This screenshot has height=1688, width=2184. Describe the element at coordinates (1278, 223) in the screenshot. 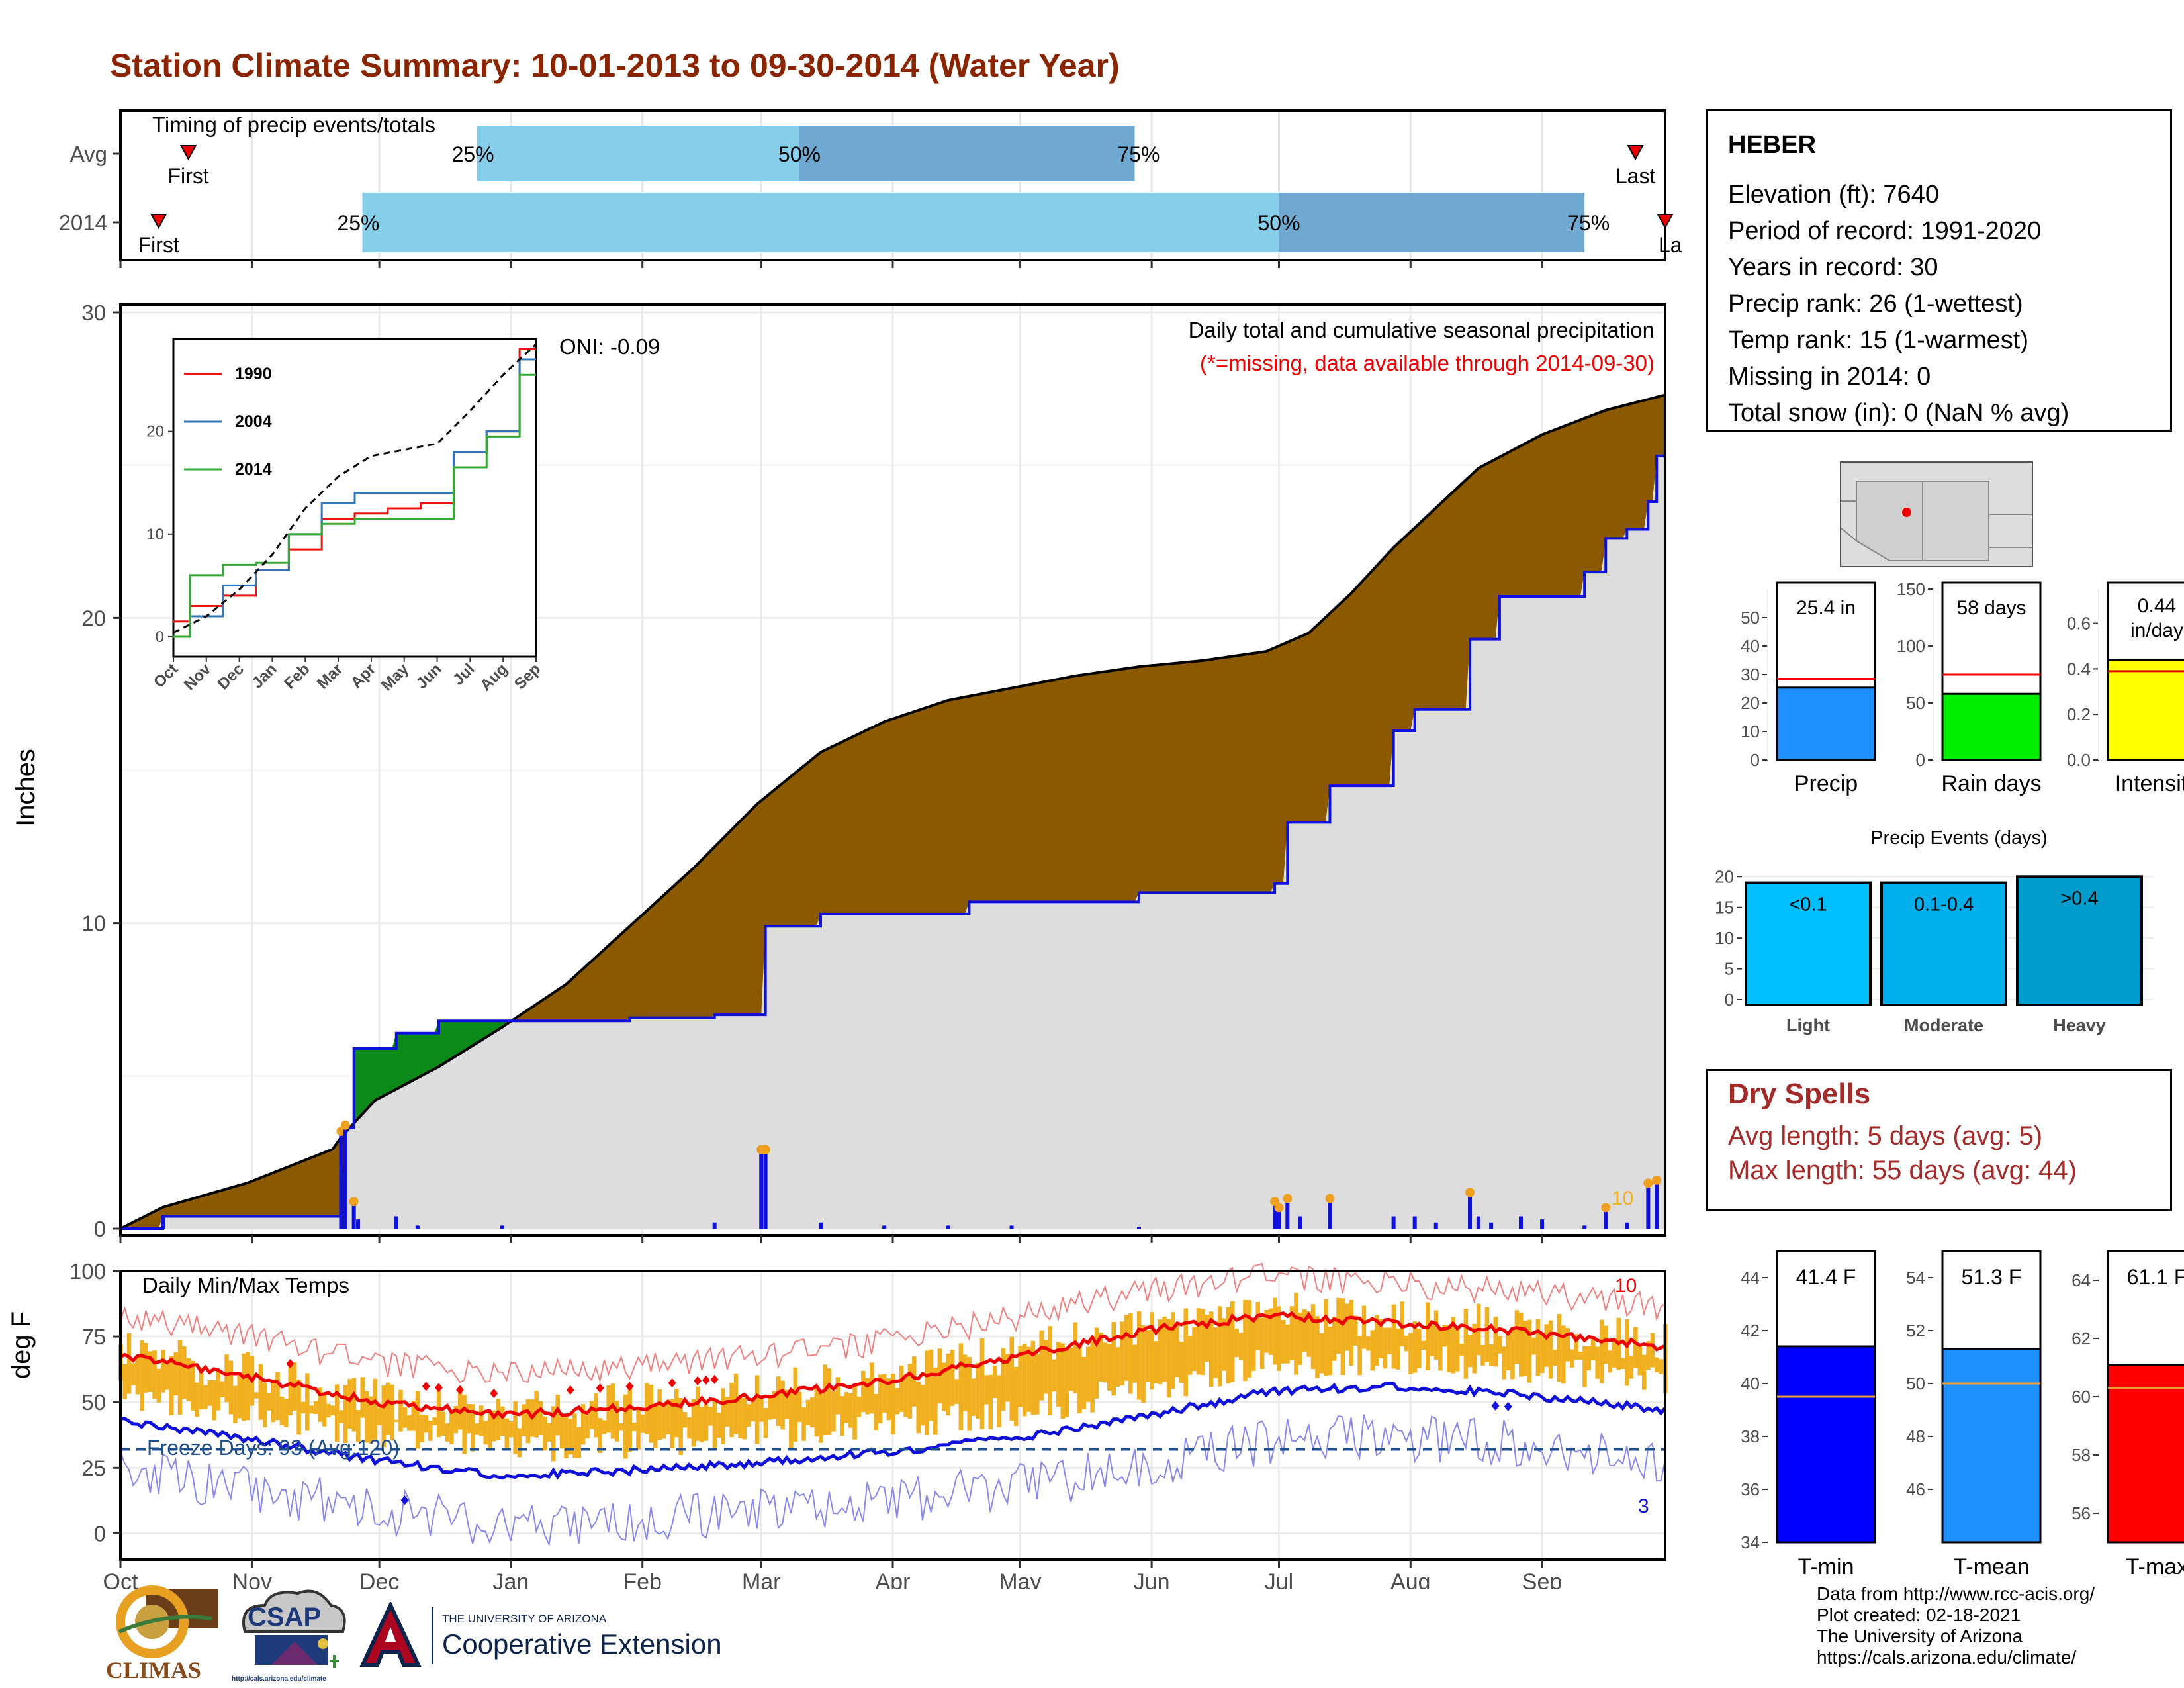

I see `timing-p50-label: 50%` at that location.